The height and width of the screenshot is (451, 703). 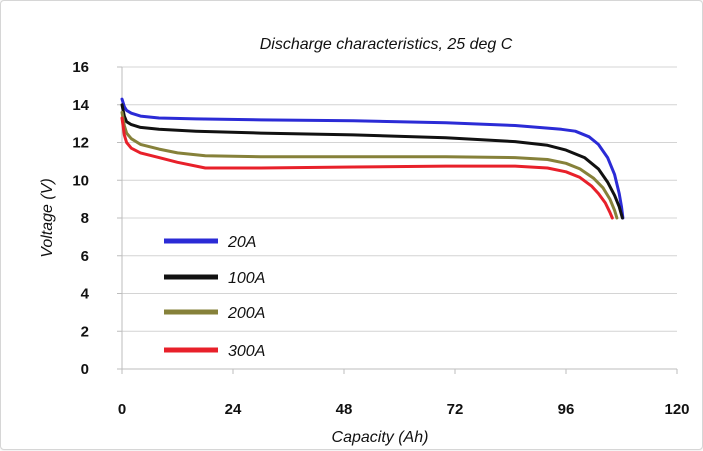 I want to click on legend-label-300a: 300A, so click(x=246, y=351).